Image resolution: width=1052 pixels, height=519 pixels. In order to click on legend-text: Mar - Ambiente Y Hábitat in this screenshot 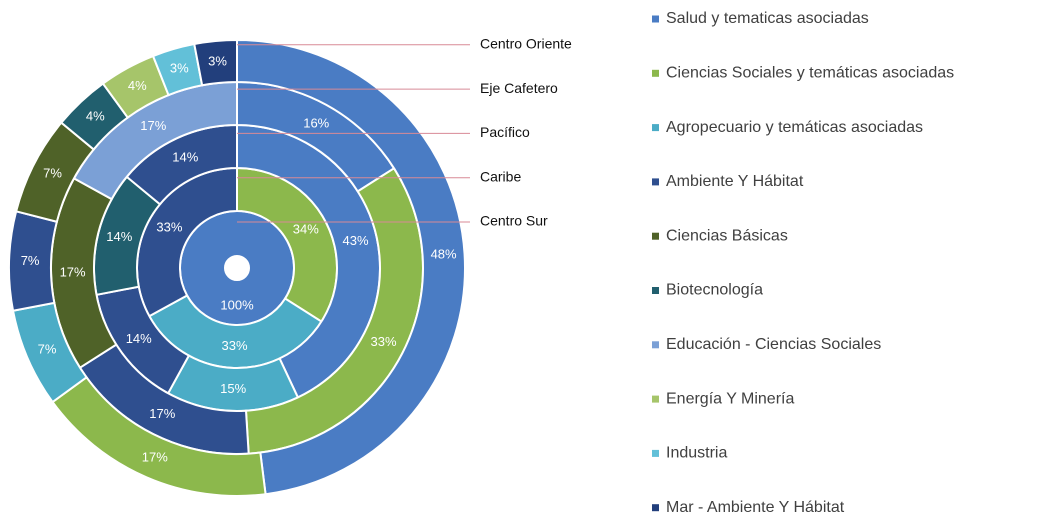, I will do `click(755, 507)`.